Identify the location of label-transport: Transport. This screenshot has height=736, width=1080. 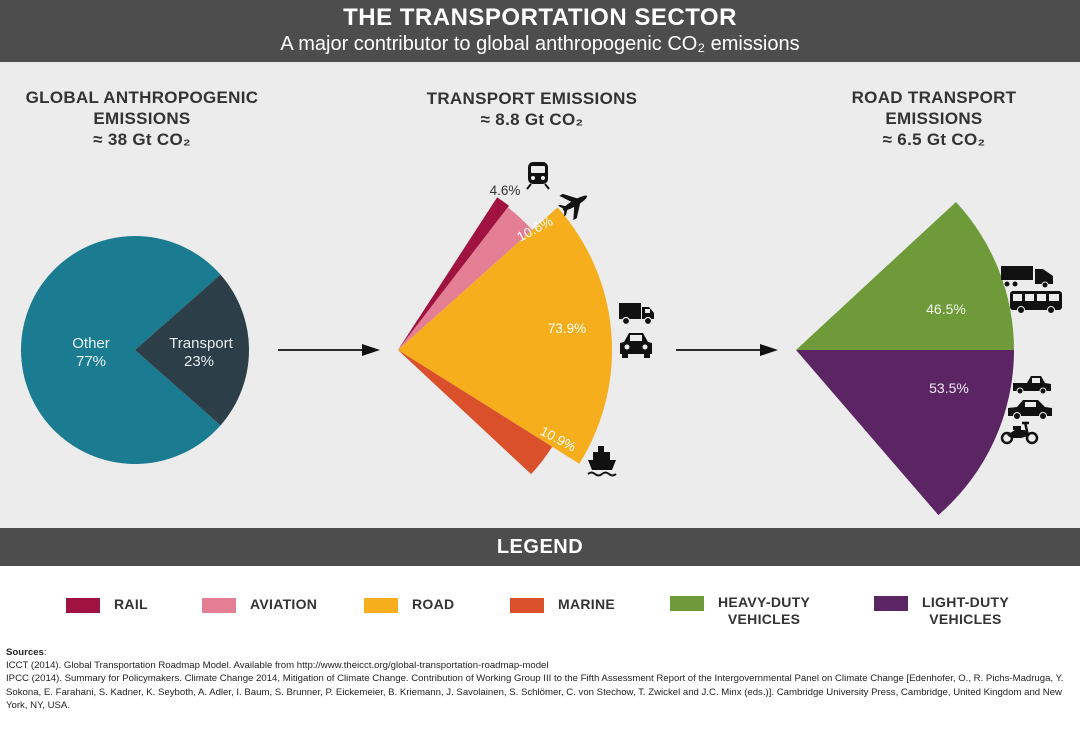
(201, 343).